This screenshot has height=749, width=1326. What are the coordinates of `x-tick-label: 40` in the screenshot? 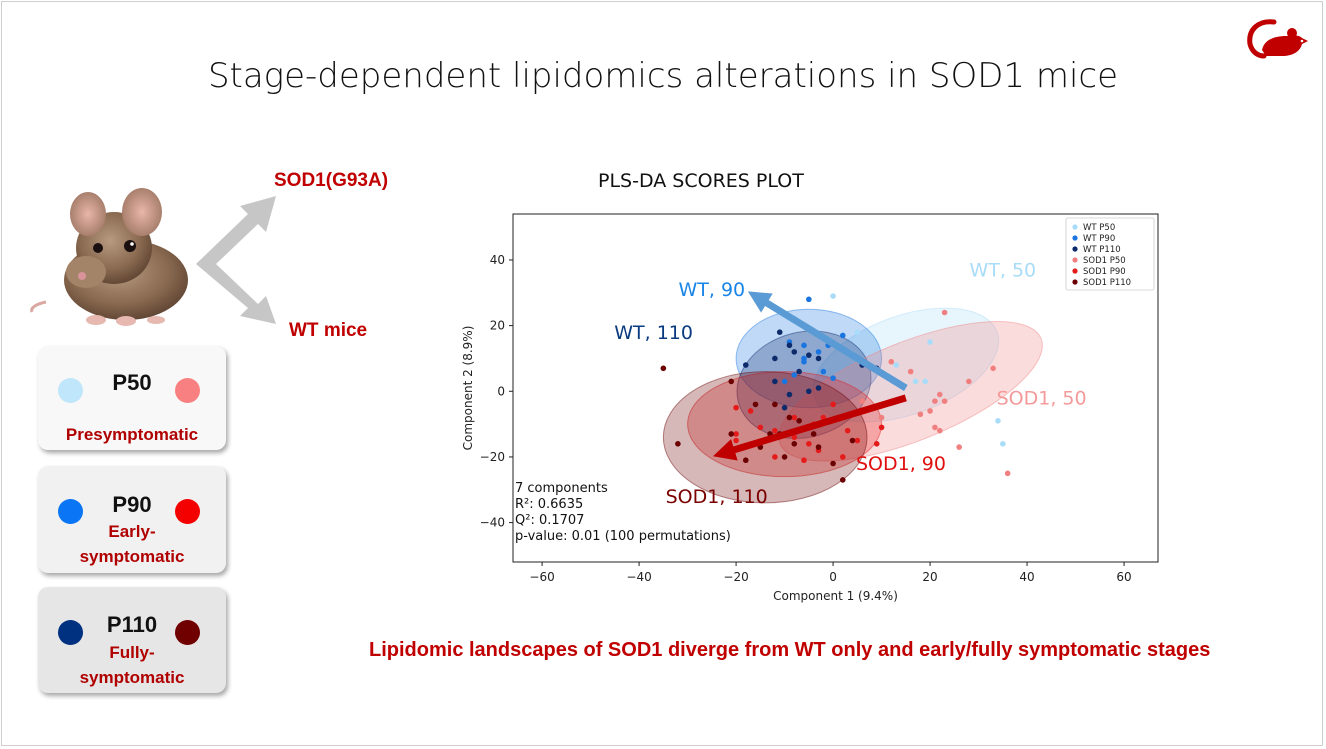 It's located at (1026, 577).